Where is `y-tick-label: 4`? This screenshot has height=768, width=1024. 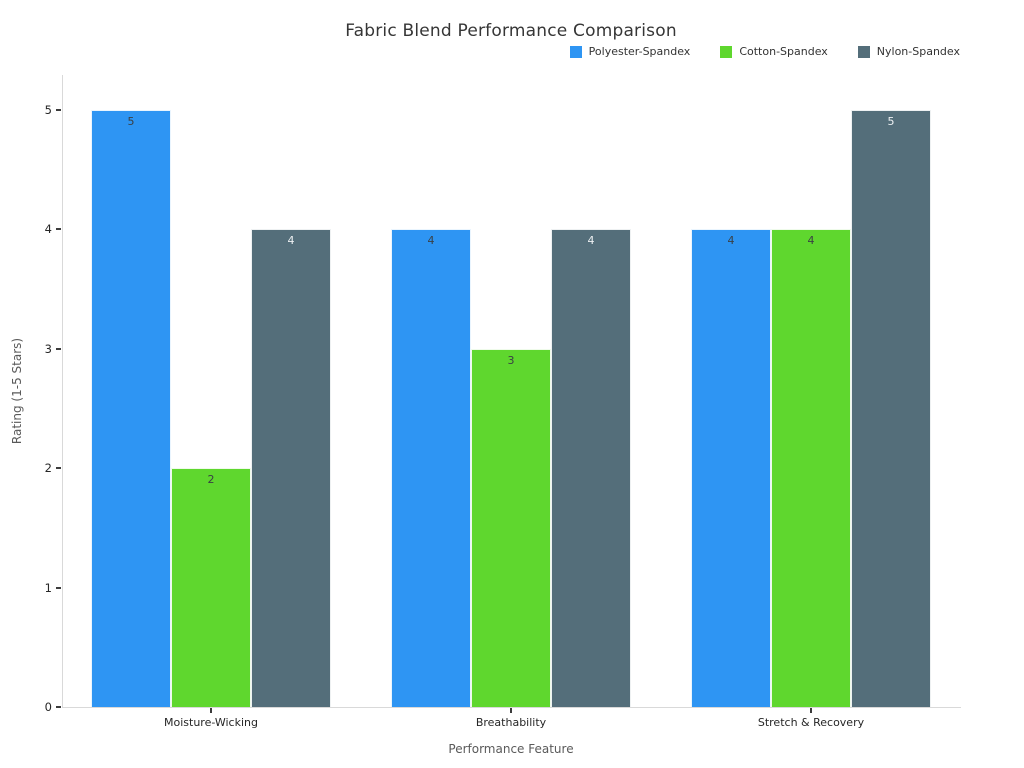 y-tick-label: 4 is located at coordinates (48, 229).